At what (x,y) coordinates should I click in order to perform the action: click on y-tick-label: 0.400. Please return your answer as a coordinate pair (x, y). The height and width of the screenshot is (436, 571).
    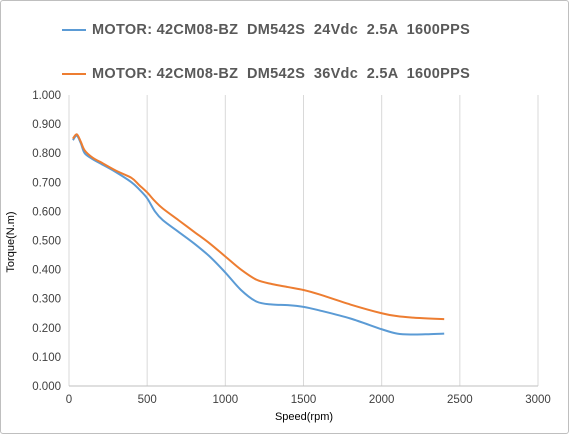
    Looking at the image, I should click on (46, 271).